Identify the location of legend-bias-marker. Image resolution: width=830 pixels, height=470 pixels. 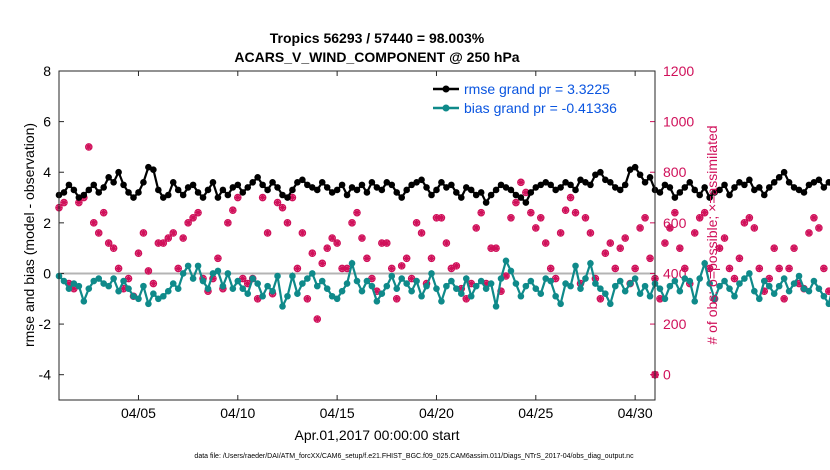
(446, 108).